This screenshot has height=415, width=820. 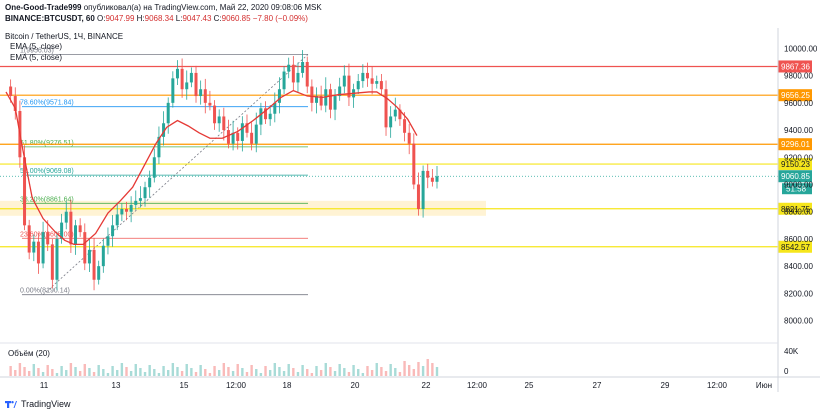 What do you see at coordinates (798, 321) in the screenshot?
I see `y-tick-label: 8000.00` at bounding box center [798, 321].